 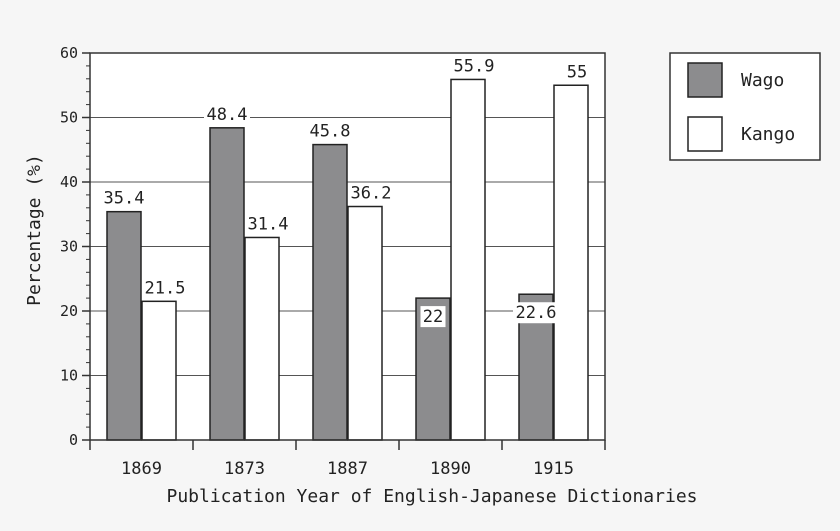 What do you see at coordinates (745, 106) in the screenshot?
I see `legend: Wago Kango` at bounding box center [745, 106].